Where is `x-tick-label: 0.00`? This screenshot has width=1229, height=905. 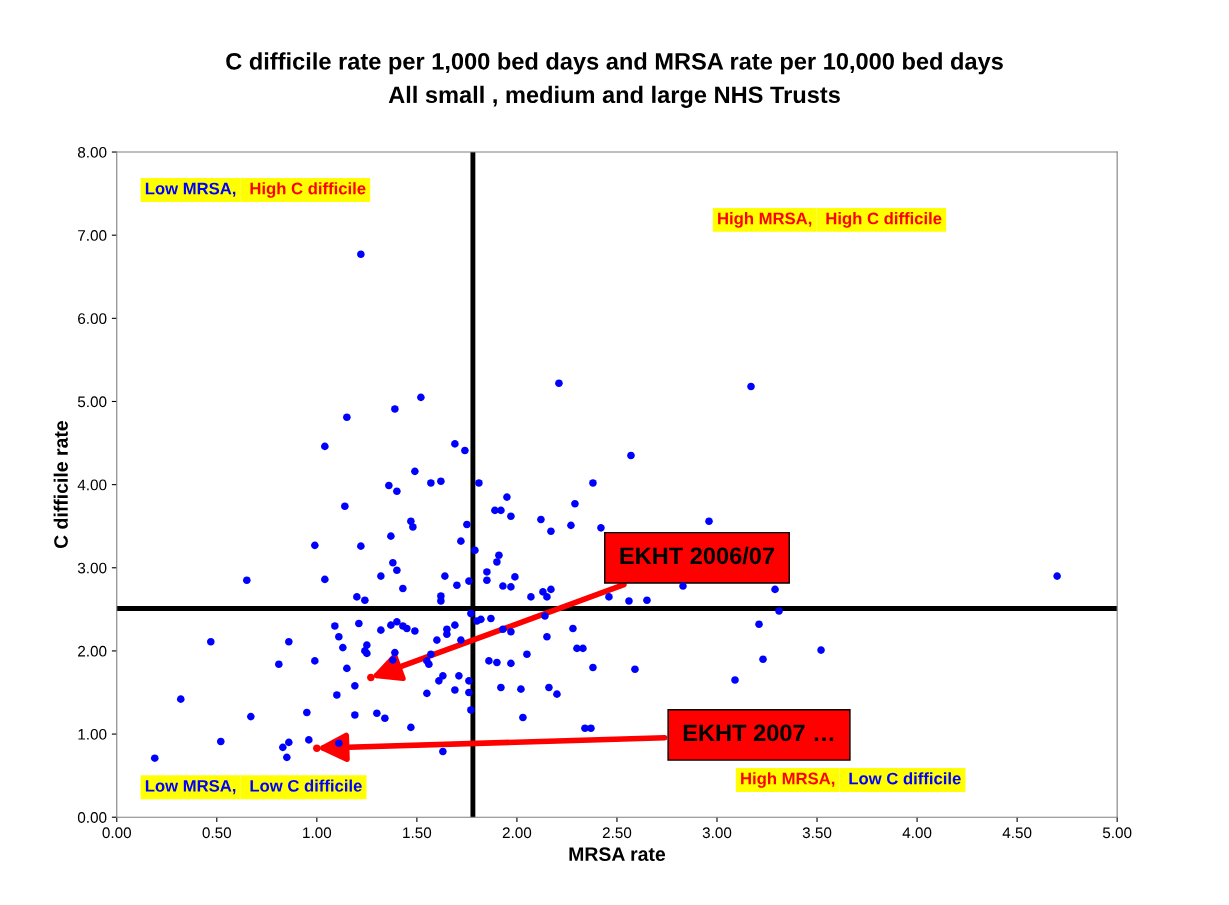
x-tick-label: 0.00 is located at coordinates (117, 833).